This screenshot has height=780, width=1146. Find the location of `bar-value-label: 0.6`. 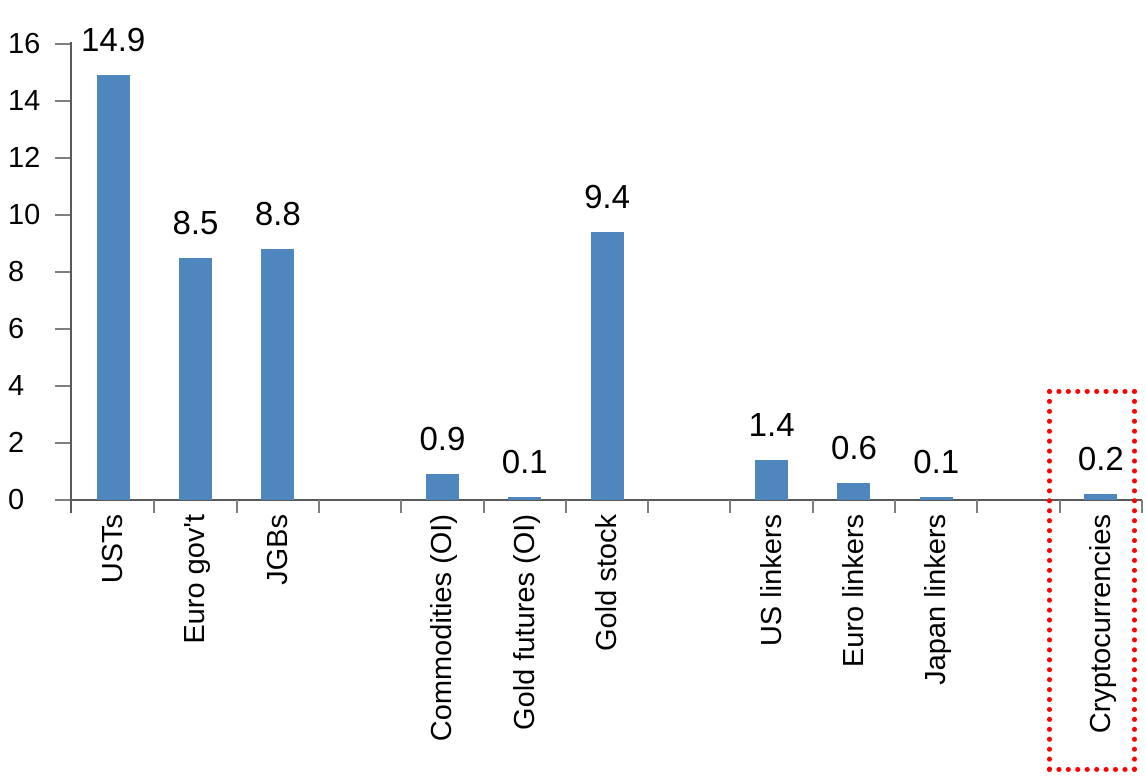

bar-value-label: 0.6 is located at coordinates (853, 447).